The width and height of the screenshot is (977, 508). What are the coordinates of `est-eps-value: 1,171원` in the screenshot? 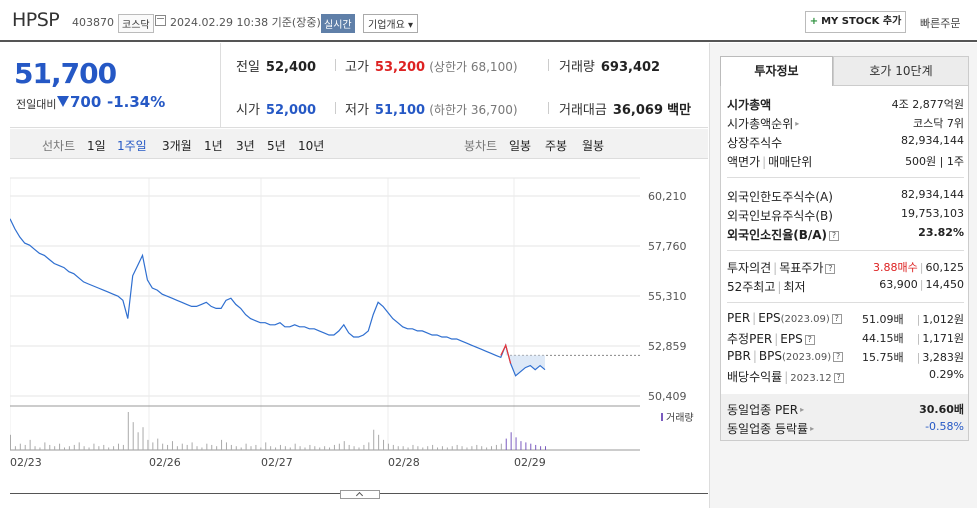 It's located at (943, 338).